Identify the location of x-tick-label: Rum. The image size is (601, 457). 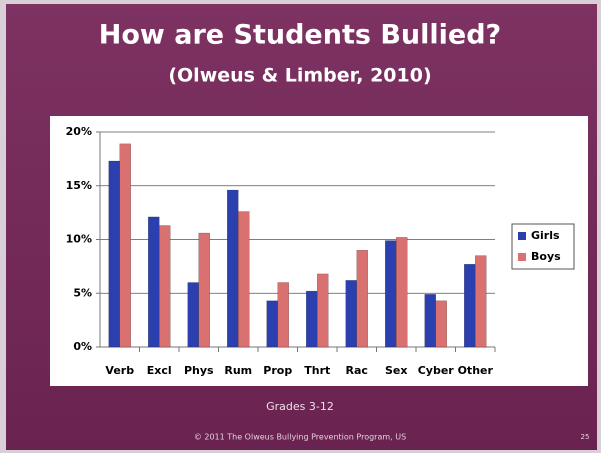
(238, 370).